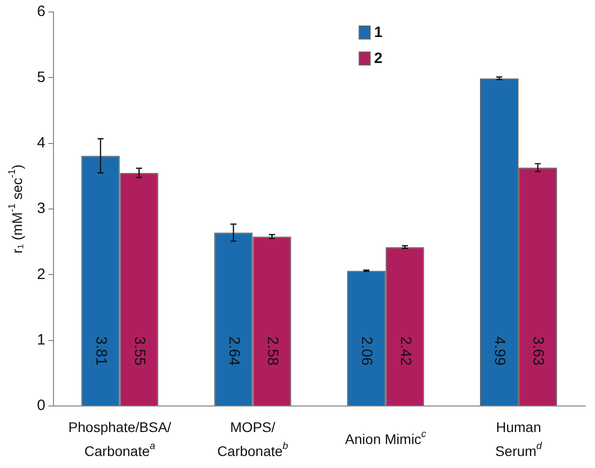 The width and height of the screenshot is (595, 468). Describe the element at coordinates (41, 339) in the screenshot. I see `y-tick-label: 1` at that location.